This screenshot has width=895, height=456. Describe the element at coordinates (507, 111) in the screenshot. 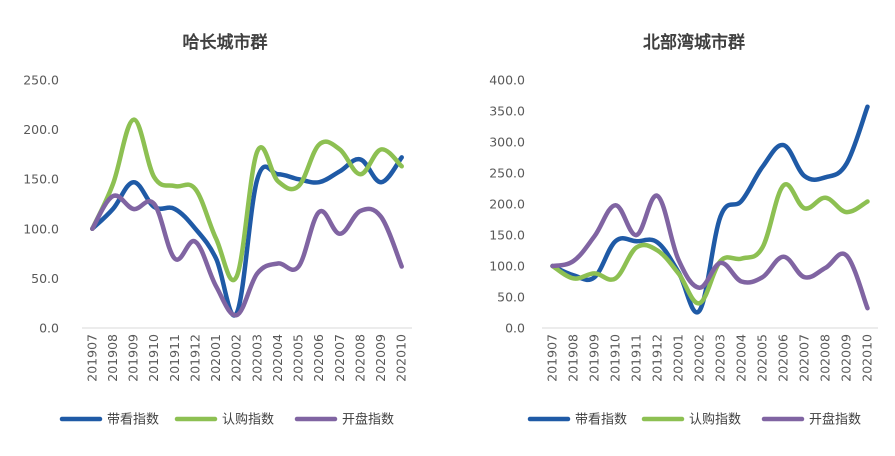

I see `y-tick-label: 350.0` at that location.